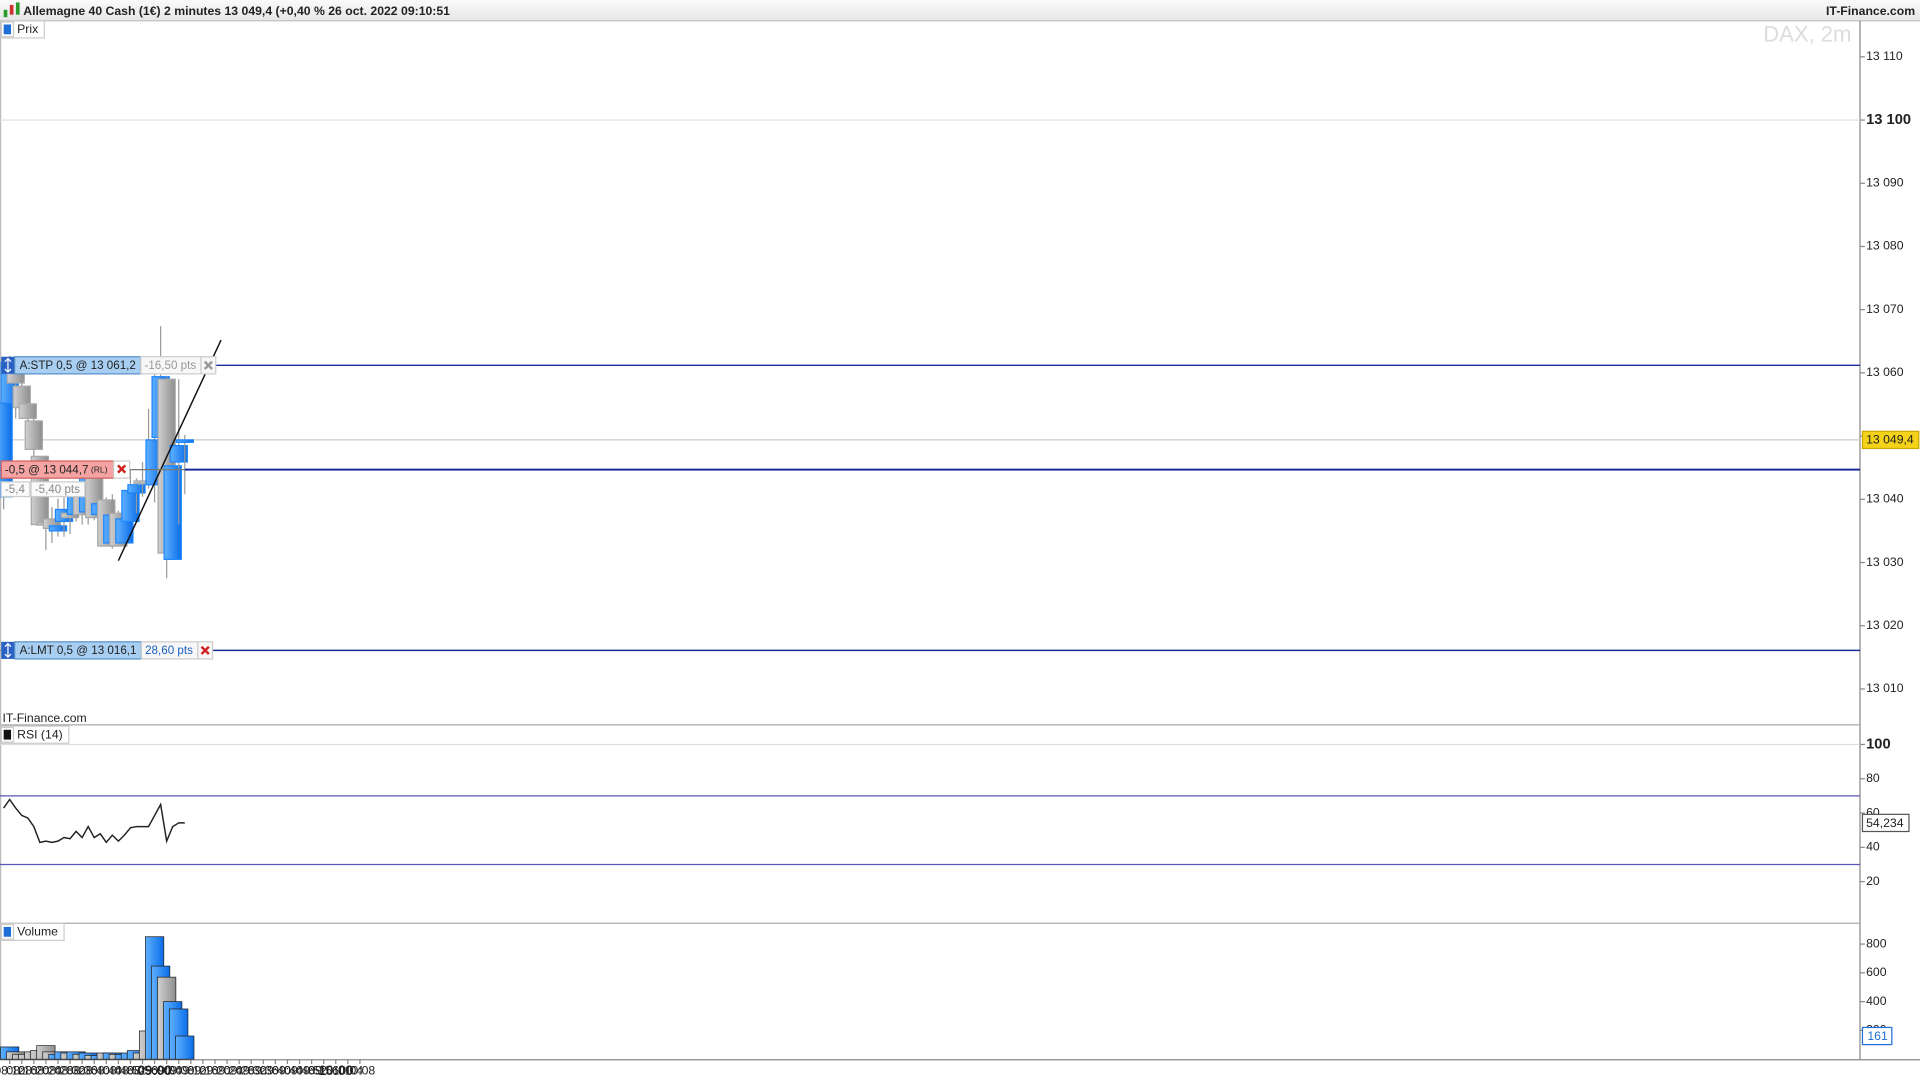 This screenshot has height=1080, width=1920. I want to click on y-tick-label: 13 030, so click(1885, 562).